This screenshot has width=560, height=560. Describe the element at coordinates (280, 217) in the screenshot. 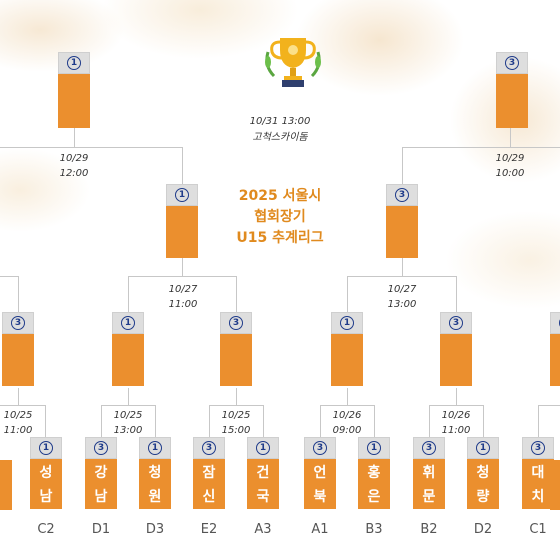

I see `page-title: 2025 서울시 협회장기 U15 추계리그` at that location.